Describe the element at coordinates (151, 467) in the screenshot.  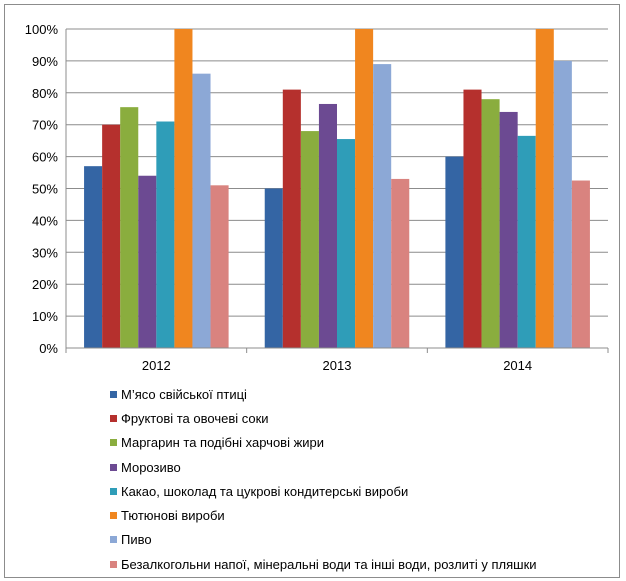
I see `legend-label: Морозиво` at that location.